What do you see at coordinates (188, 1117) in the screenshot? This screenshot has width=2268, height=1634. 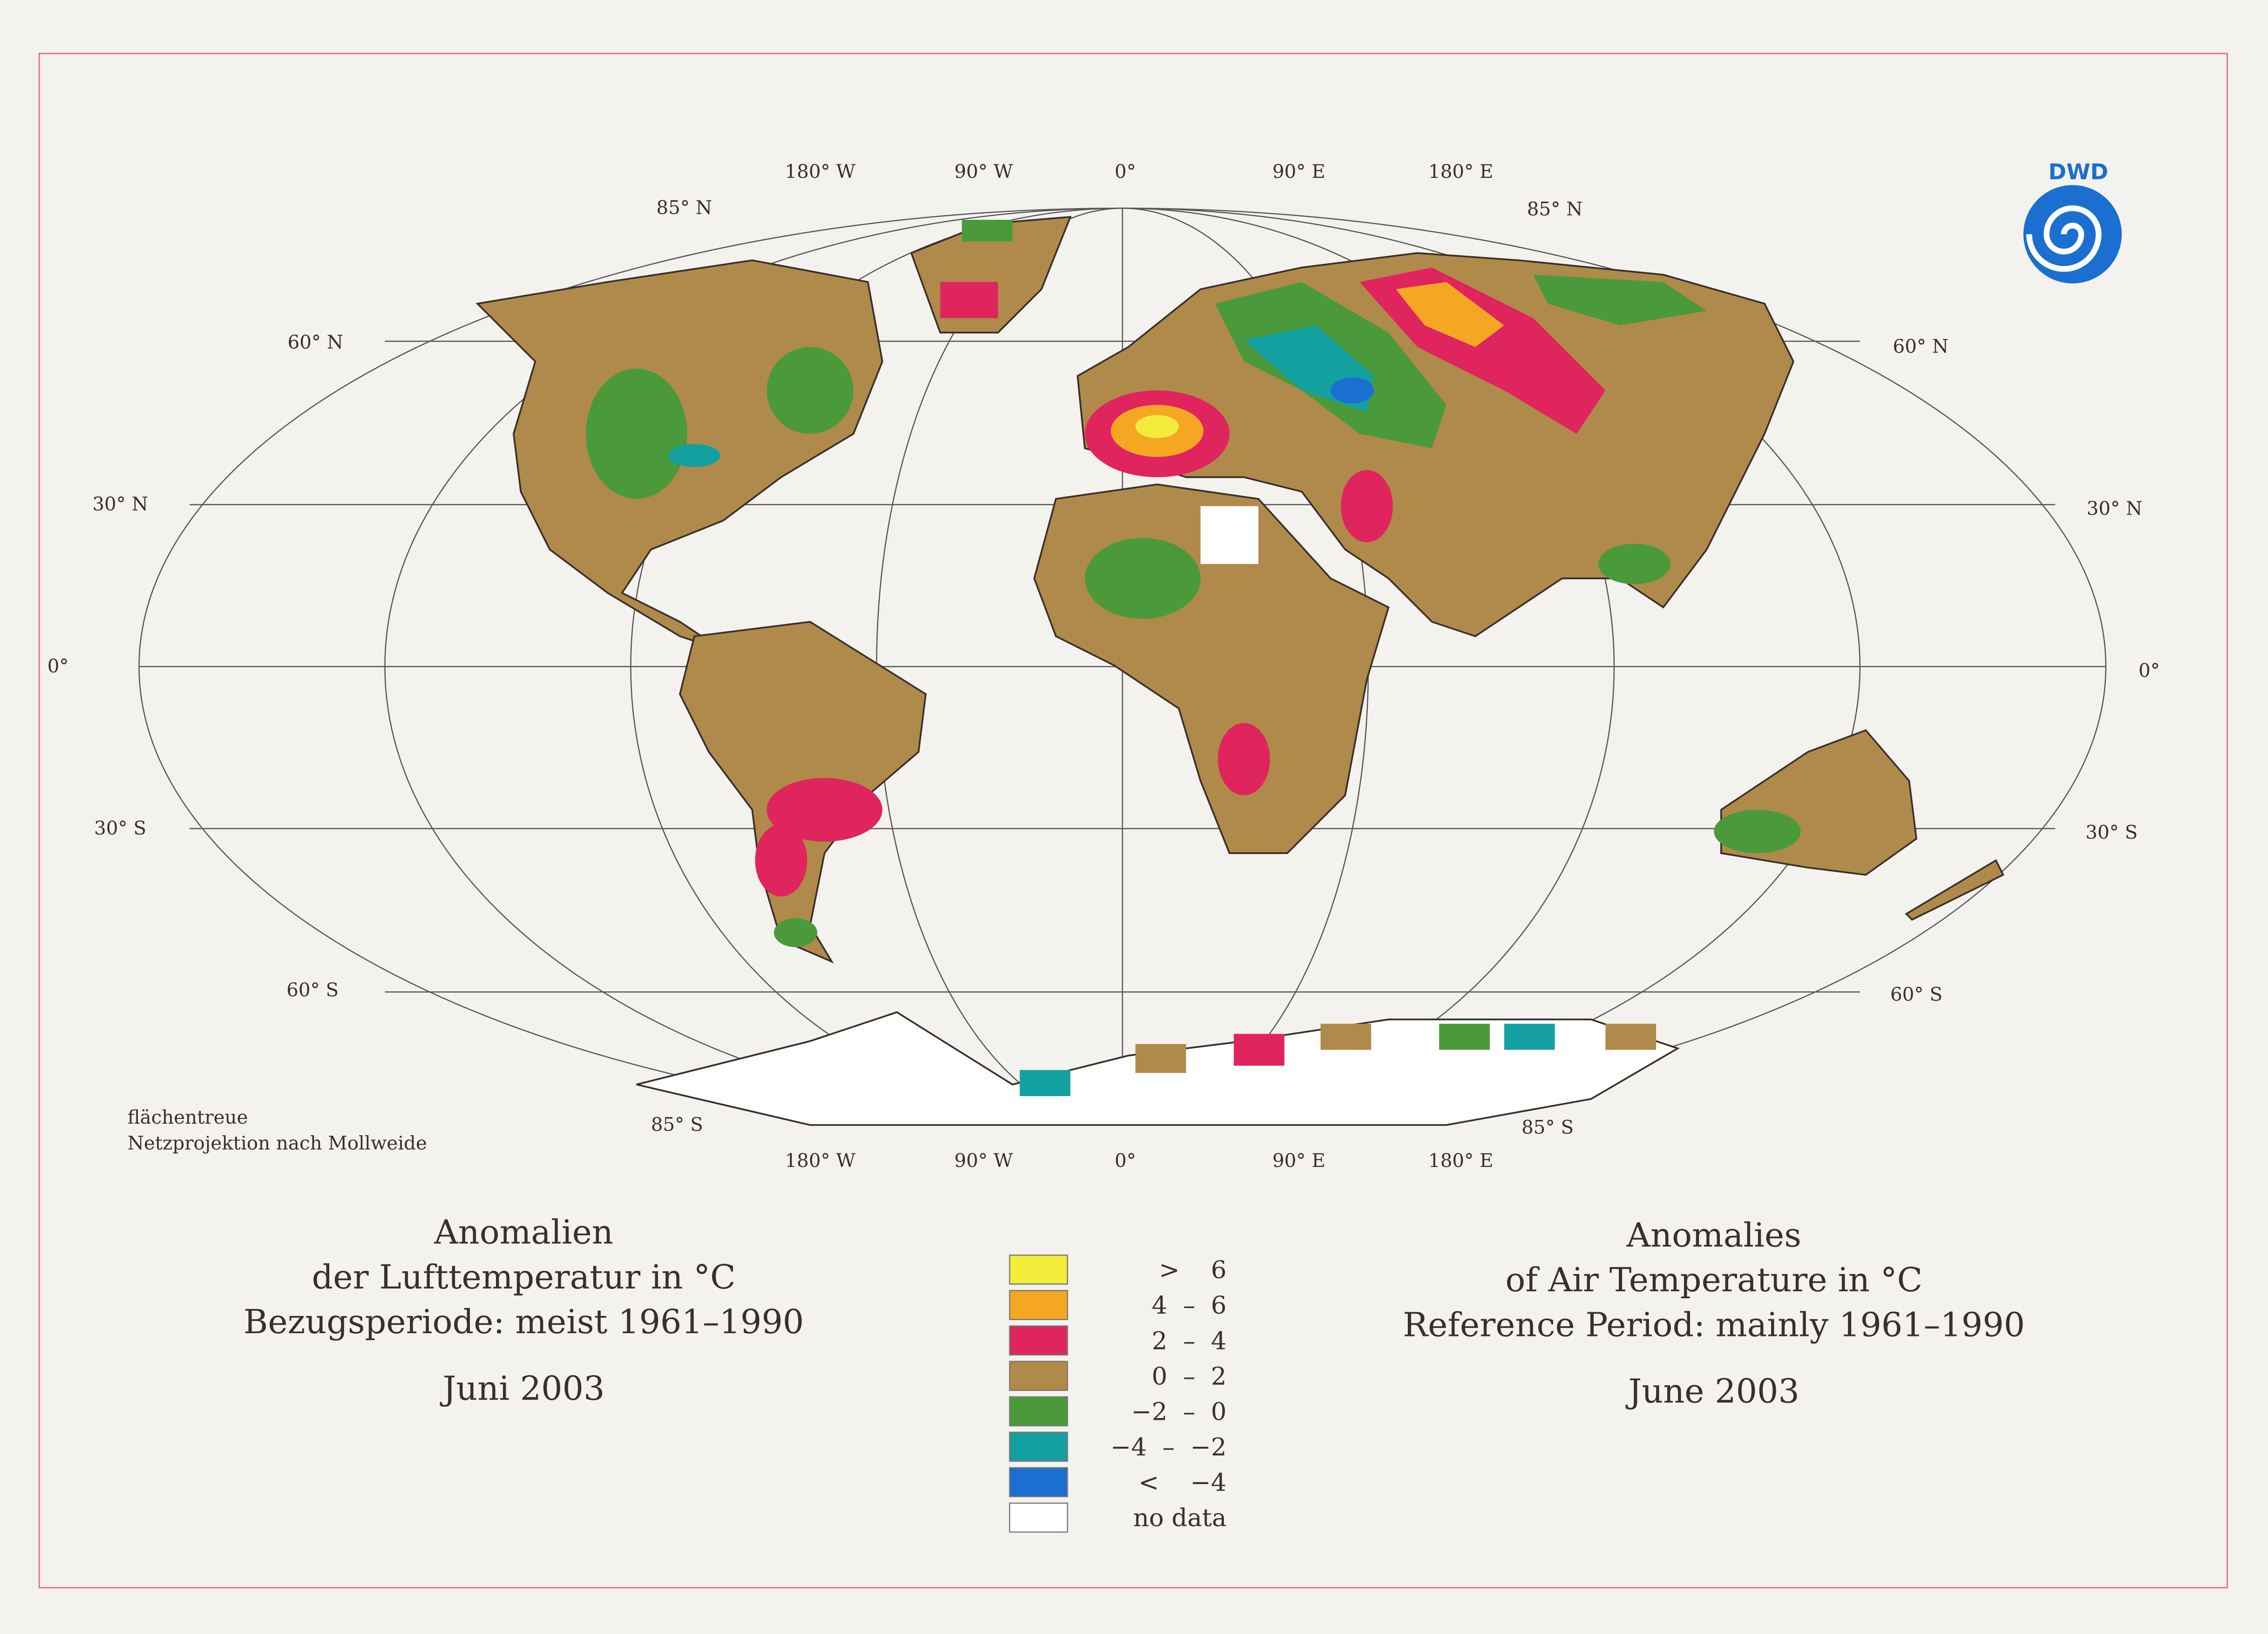 I see `projection-note: flächentreue` at bounding box center [188, 1117].